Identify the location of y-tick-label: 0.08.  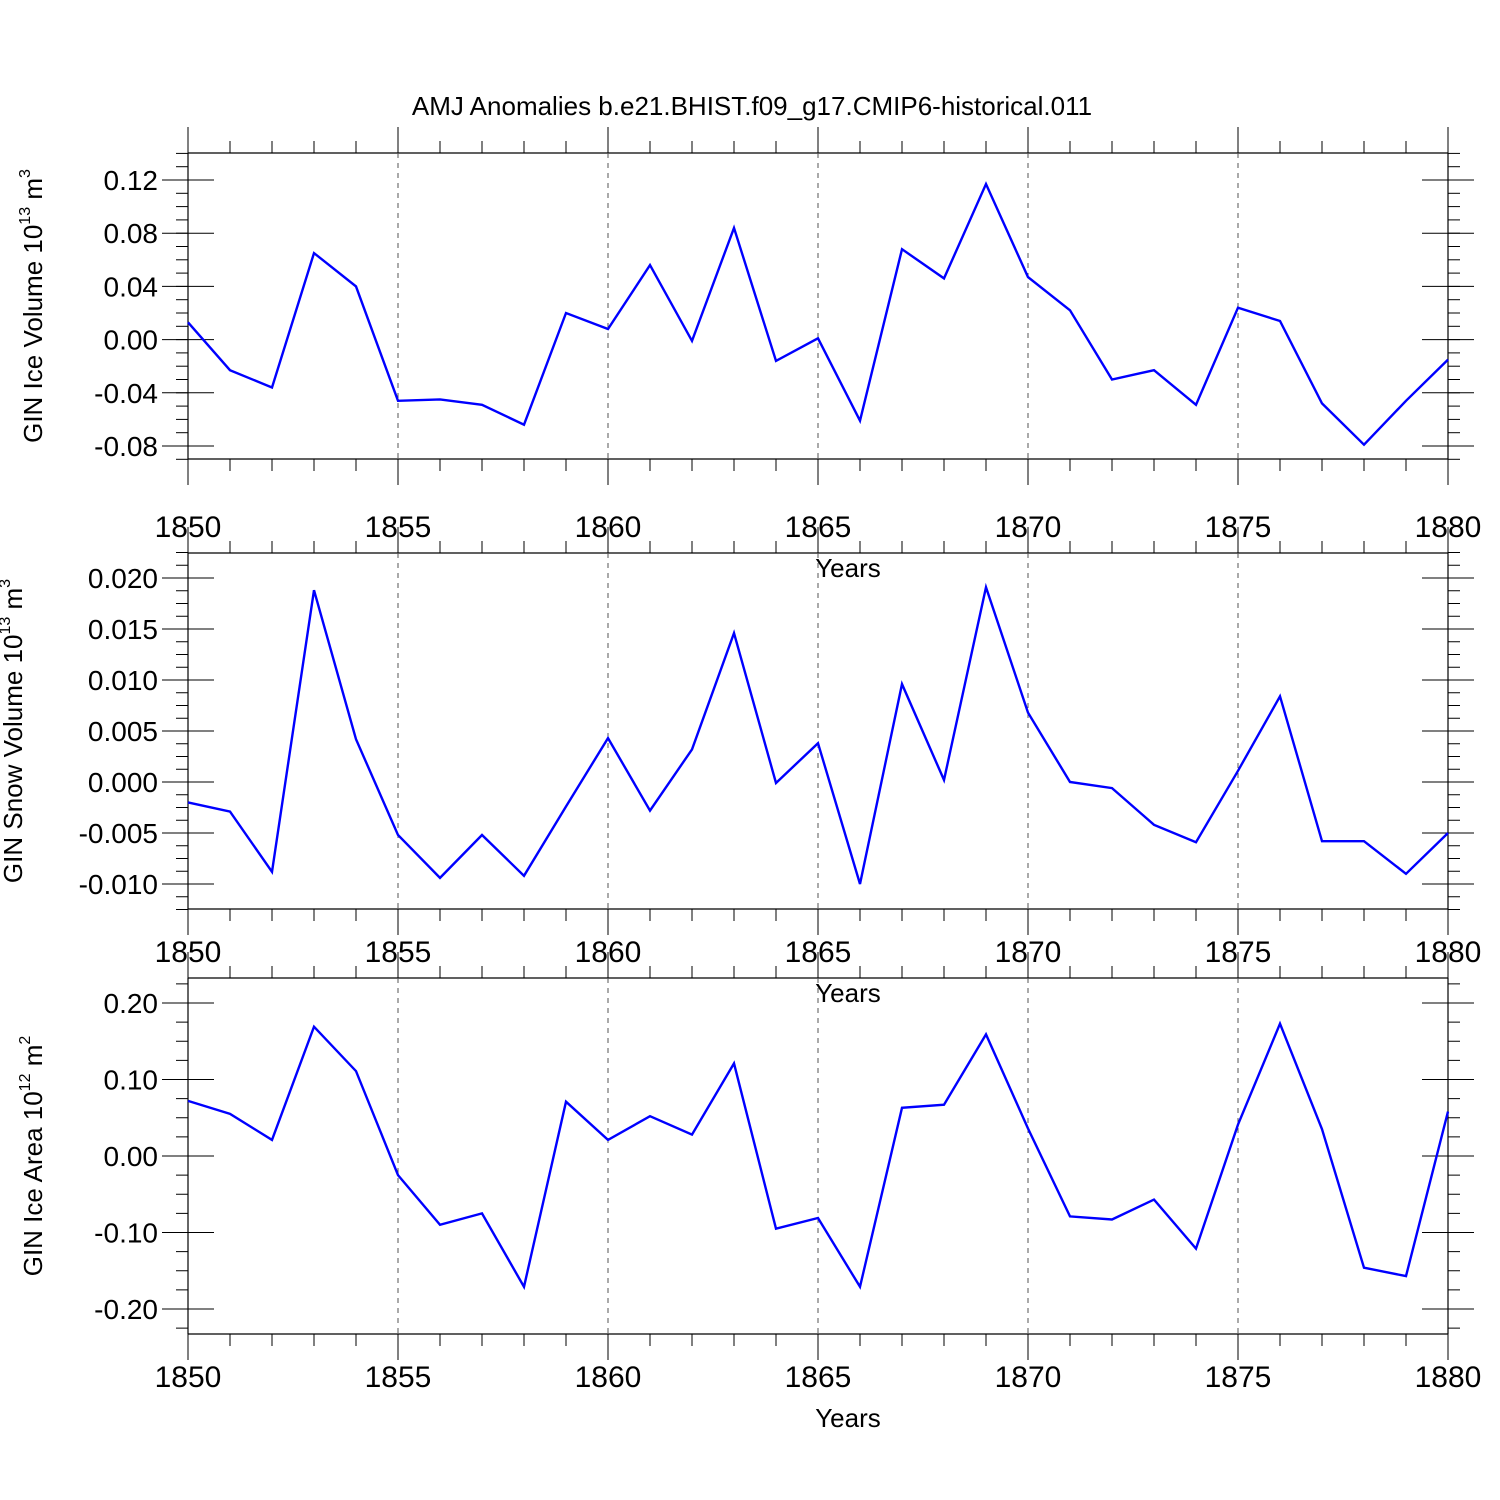
(131, 233).